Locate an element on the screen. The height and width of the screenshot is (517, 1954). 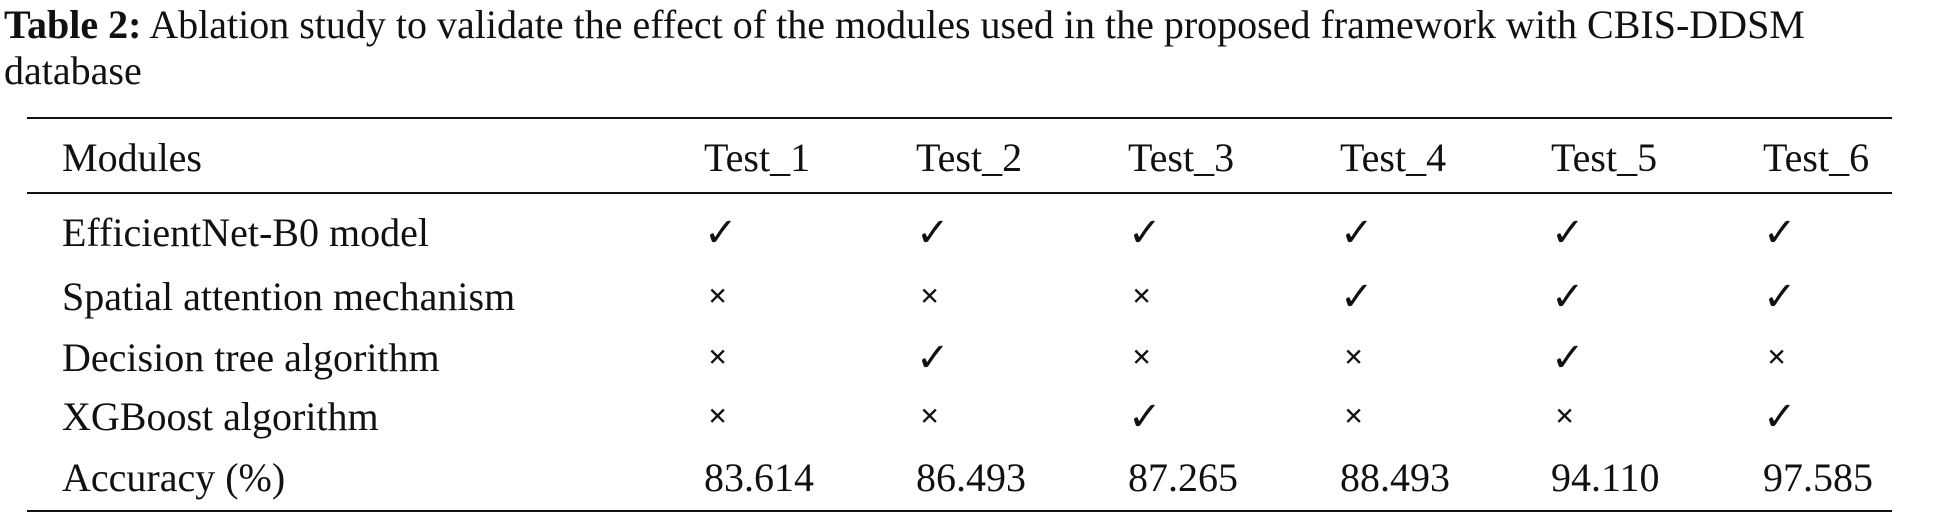
header-cell: Test_4 is located at coordinates (1393, 157).